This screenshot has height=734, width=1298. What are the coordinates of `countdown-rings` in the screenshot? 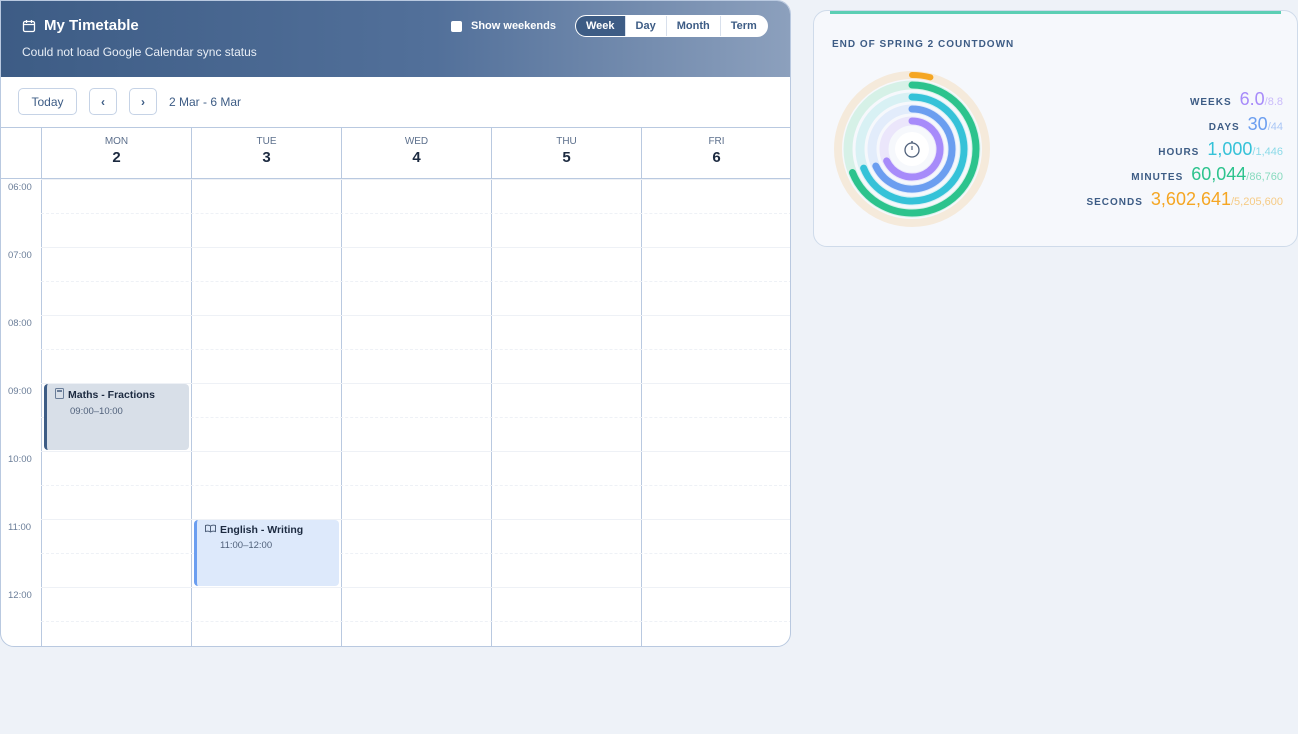 It's located at (912, 149).